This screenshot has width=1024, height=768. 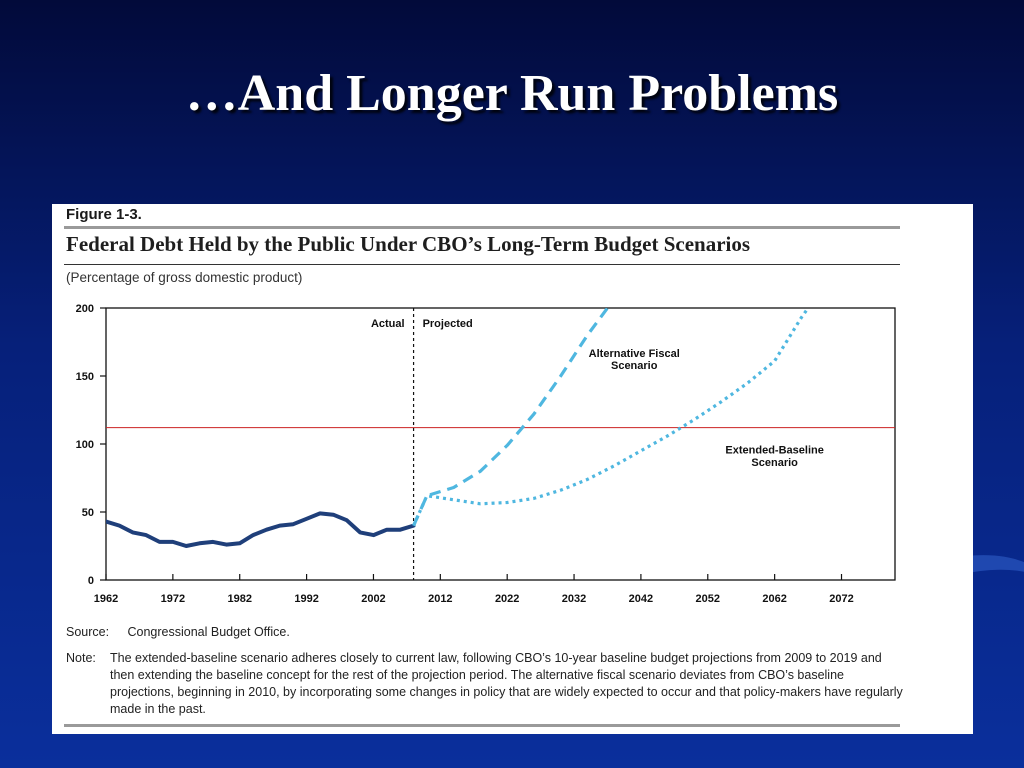 What do you see at coordinates (88, 632) in the screenshot?
I see `source-label: Source:` at bounding box center [88, 632].